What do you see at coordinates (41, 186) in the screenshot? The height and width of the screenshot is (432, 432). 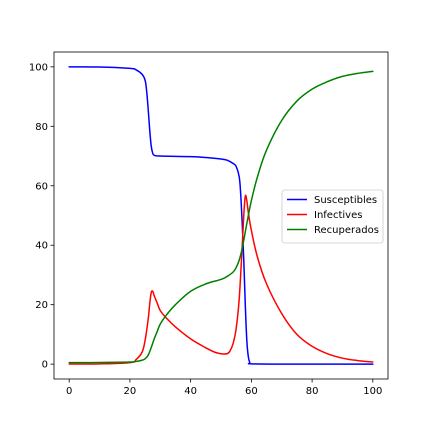 I see `y-tick-label: 60` at bounding box center [41, 186].